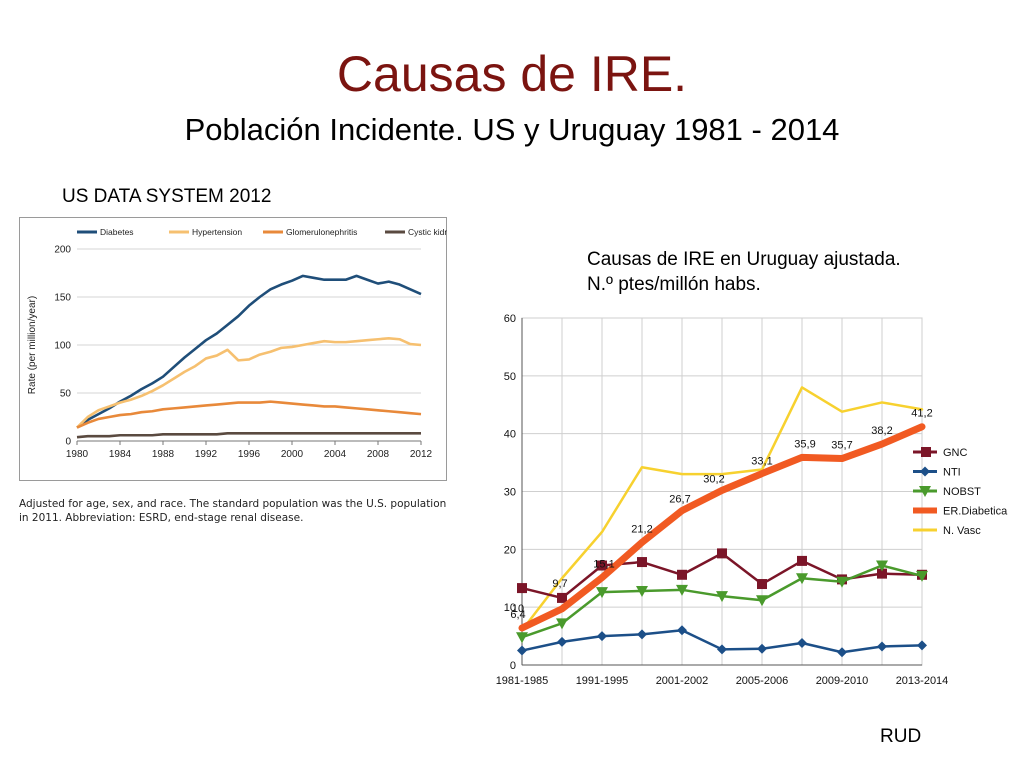 This screenshot has width=1024, height=768. I want to click on uy-x-tick-label: 2001-2002, so click(682, 681).